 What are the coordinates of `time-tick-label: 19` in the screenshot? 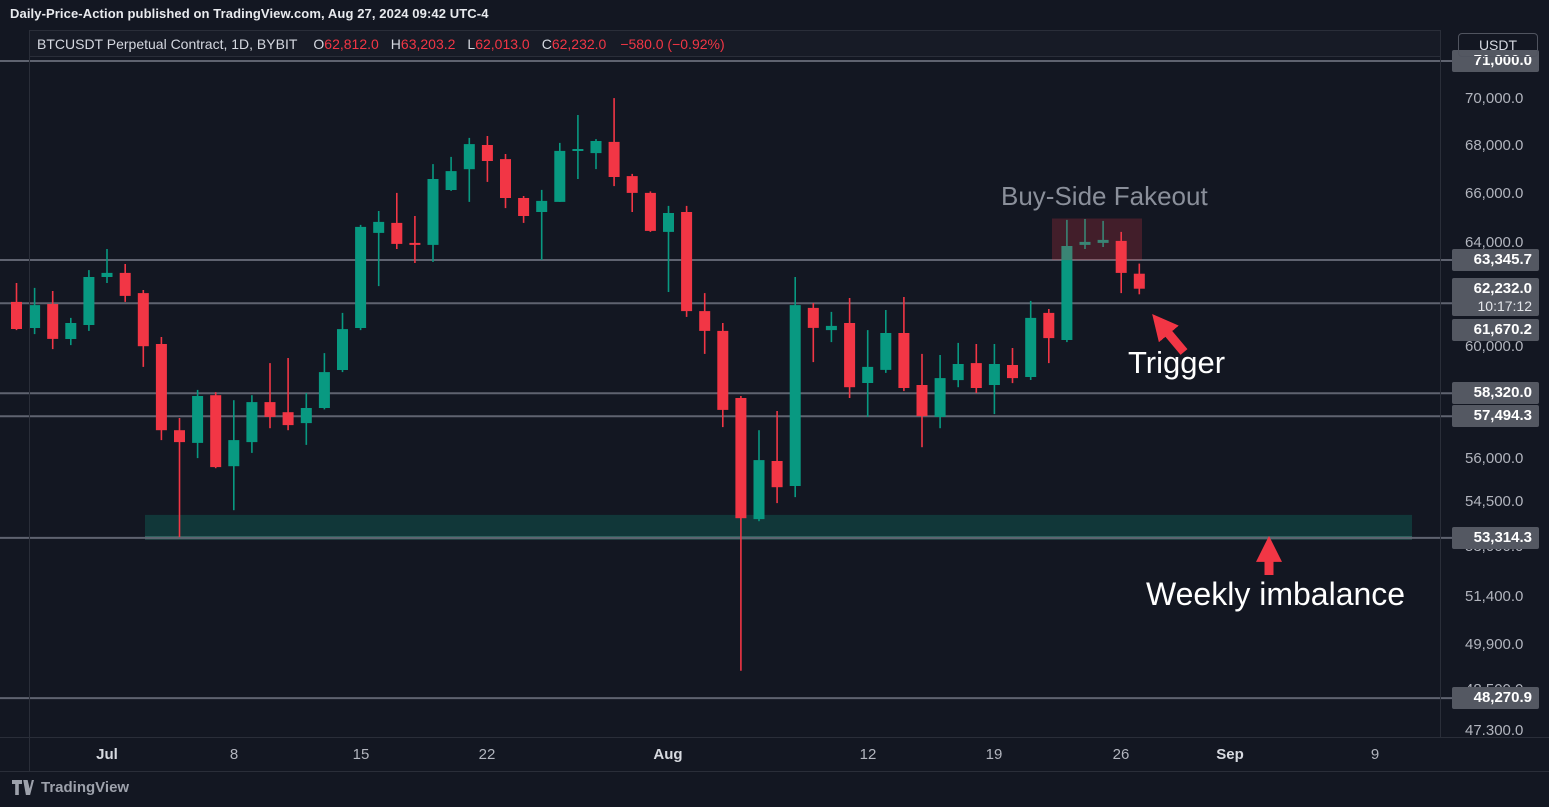 It's located at (994, 754).